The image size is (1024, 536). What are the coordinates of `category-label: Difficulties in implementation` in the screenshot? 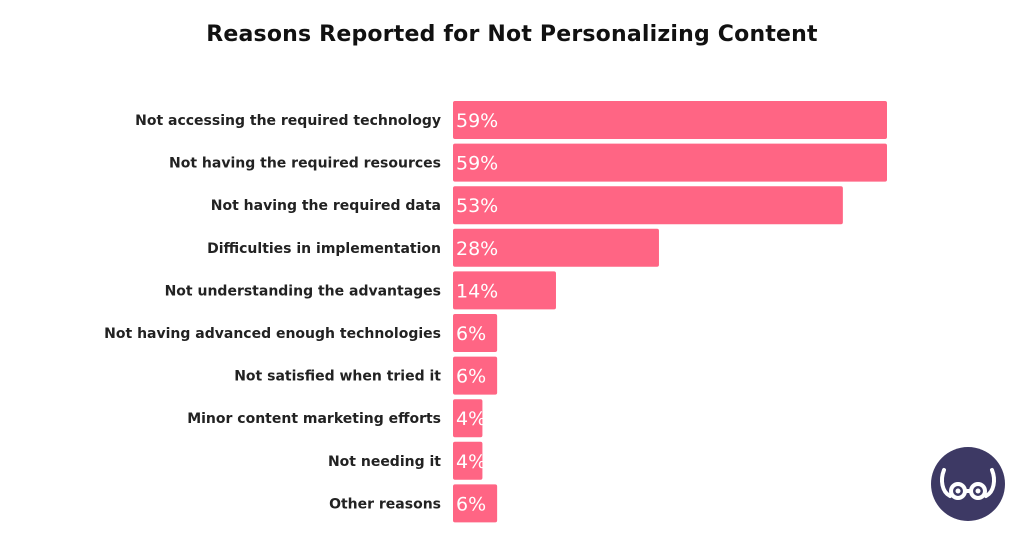 It's located at (324, 249).